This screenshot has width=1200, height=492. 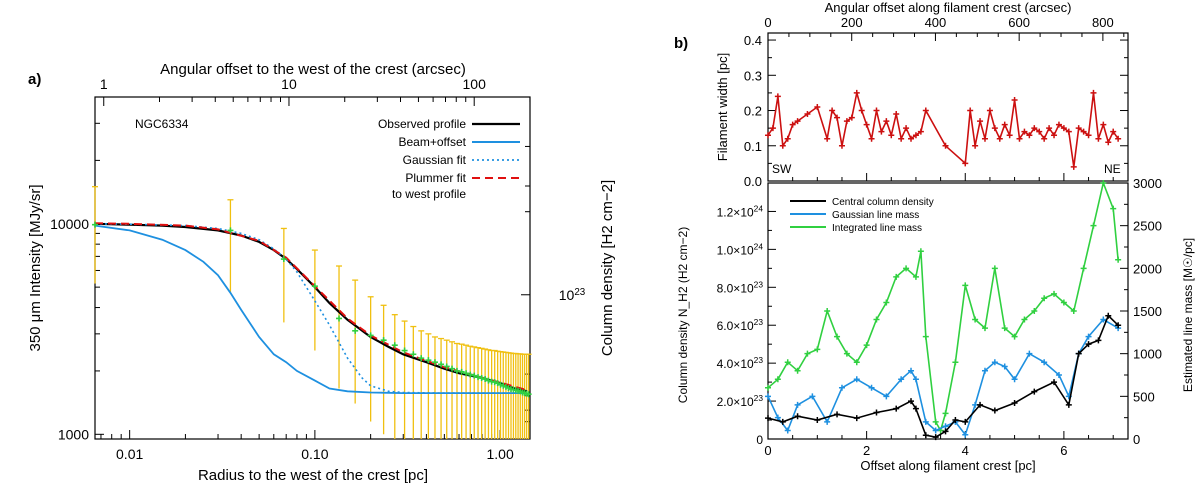 I want to click on observed-profile-line, so click(x=311, y=307).